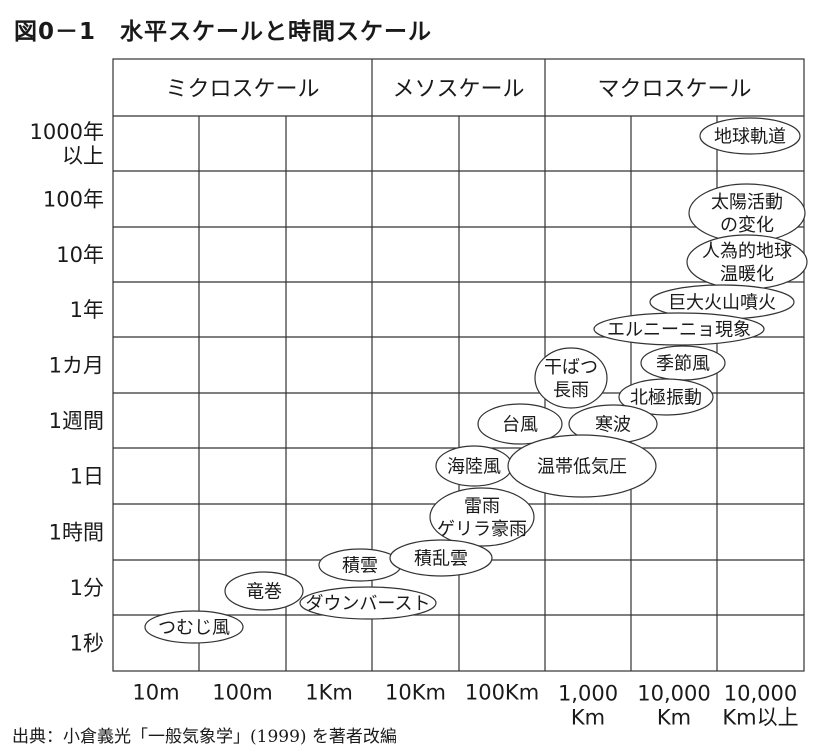  Describe the element at coordinates (80, 255) in the screenshot. I see `time-label-2: 10年` at that location.